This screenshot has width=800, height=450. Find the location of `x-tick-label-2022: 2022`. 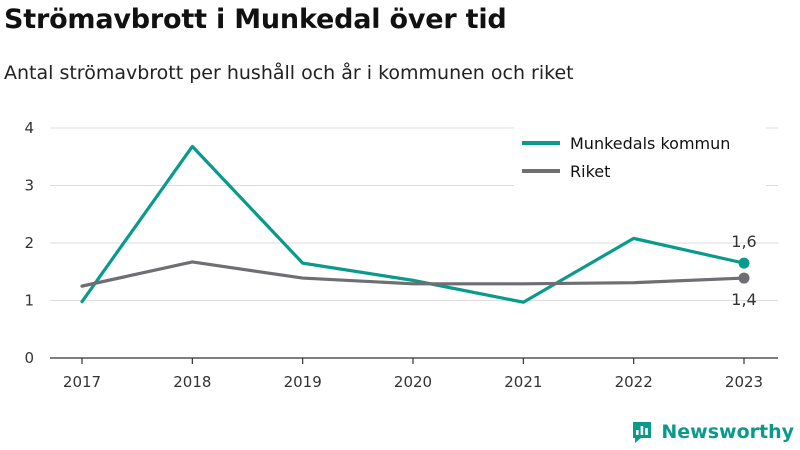

x-tick-label-2022: 2022 is located at coordinates (634, 382).